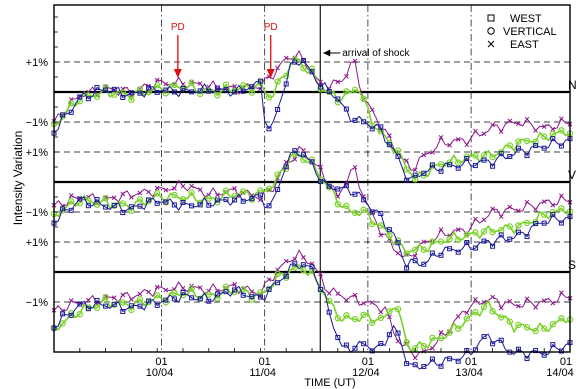  I want to click on annotation-layer: arrival of shock PD PD, so click(291, 50).